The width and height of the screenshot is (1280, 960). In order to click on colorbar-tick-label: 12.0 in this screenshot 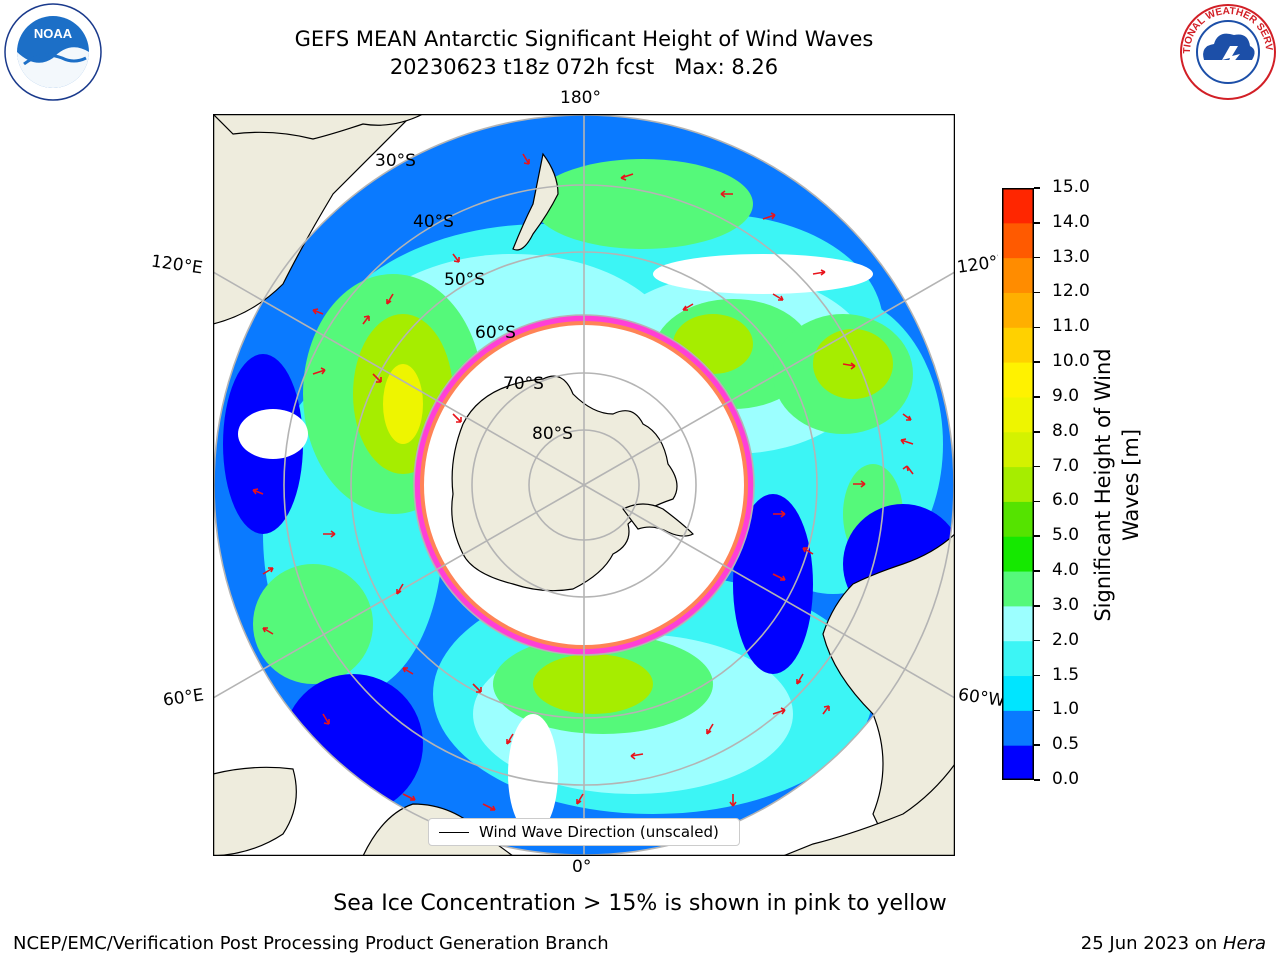, I will do `click(1071, 291)`.